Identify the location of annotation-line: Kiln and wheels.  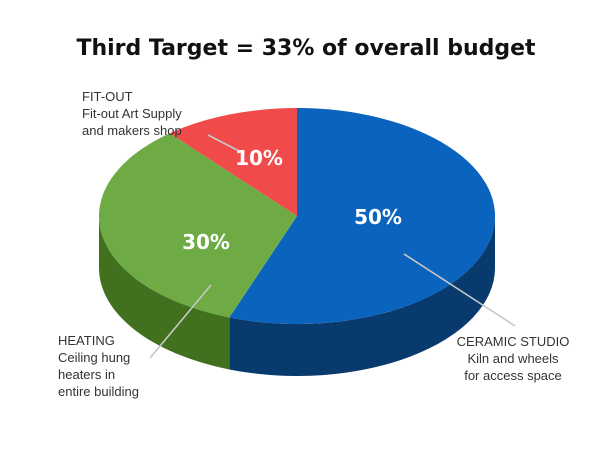
(513, 358).